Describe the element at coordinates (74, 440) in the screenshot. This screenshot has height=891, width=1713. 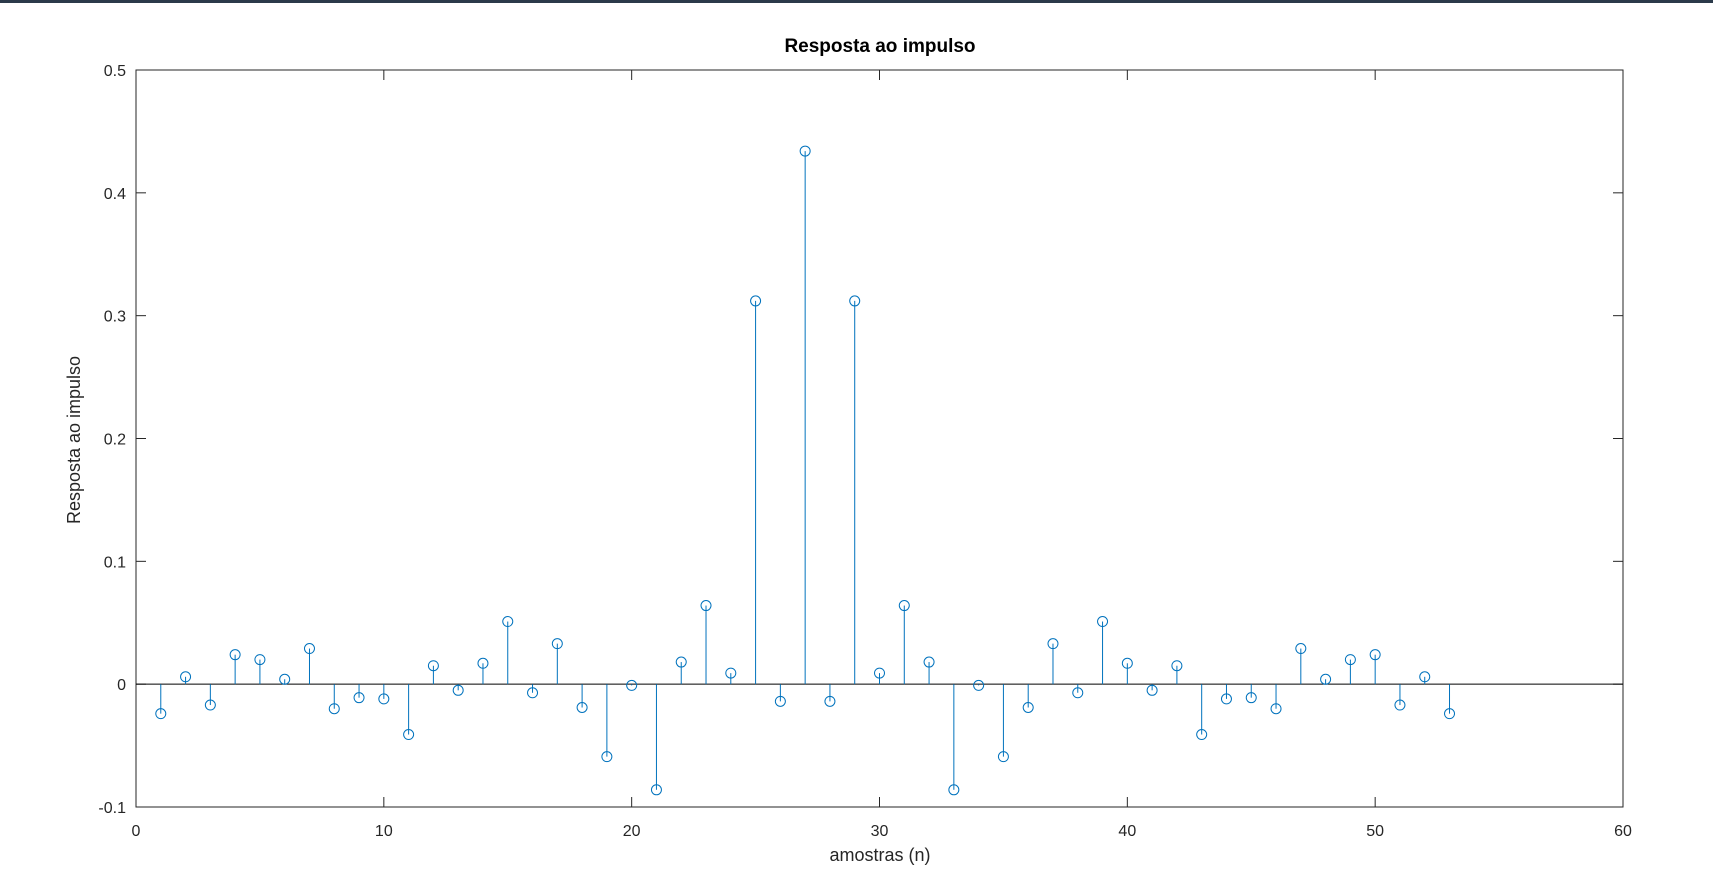
I see `y-axis-label: Resposta ao impulso` at that location.